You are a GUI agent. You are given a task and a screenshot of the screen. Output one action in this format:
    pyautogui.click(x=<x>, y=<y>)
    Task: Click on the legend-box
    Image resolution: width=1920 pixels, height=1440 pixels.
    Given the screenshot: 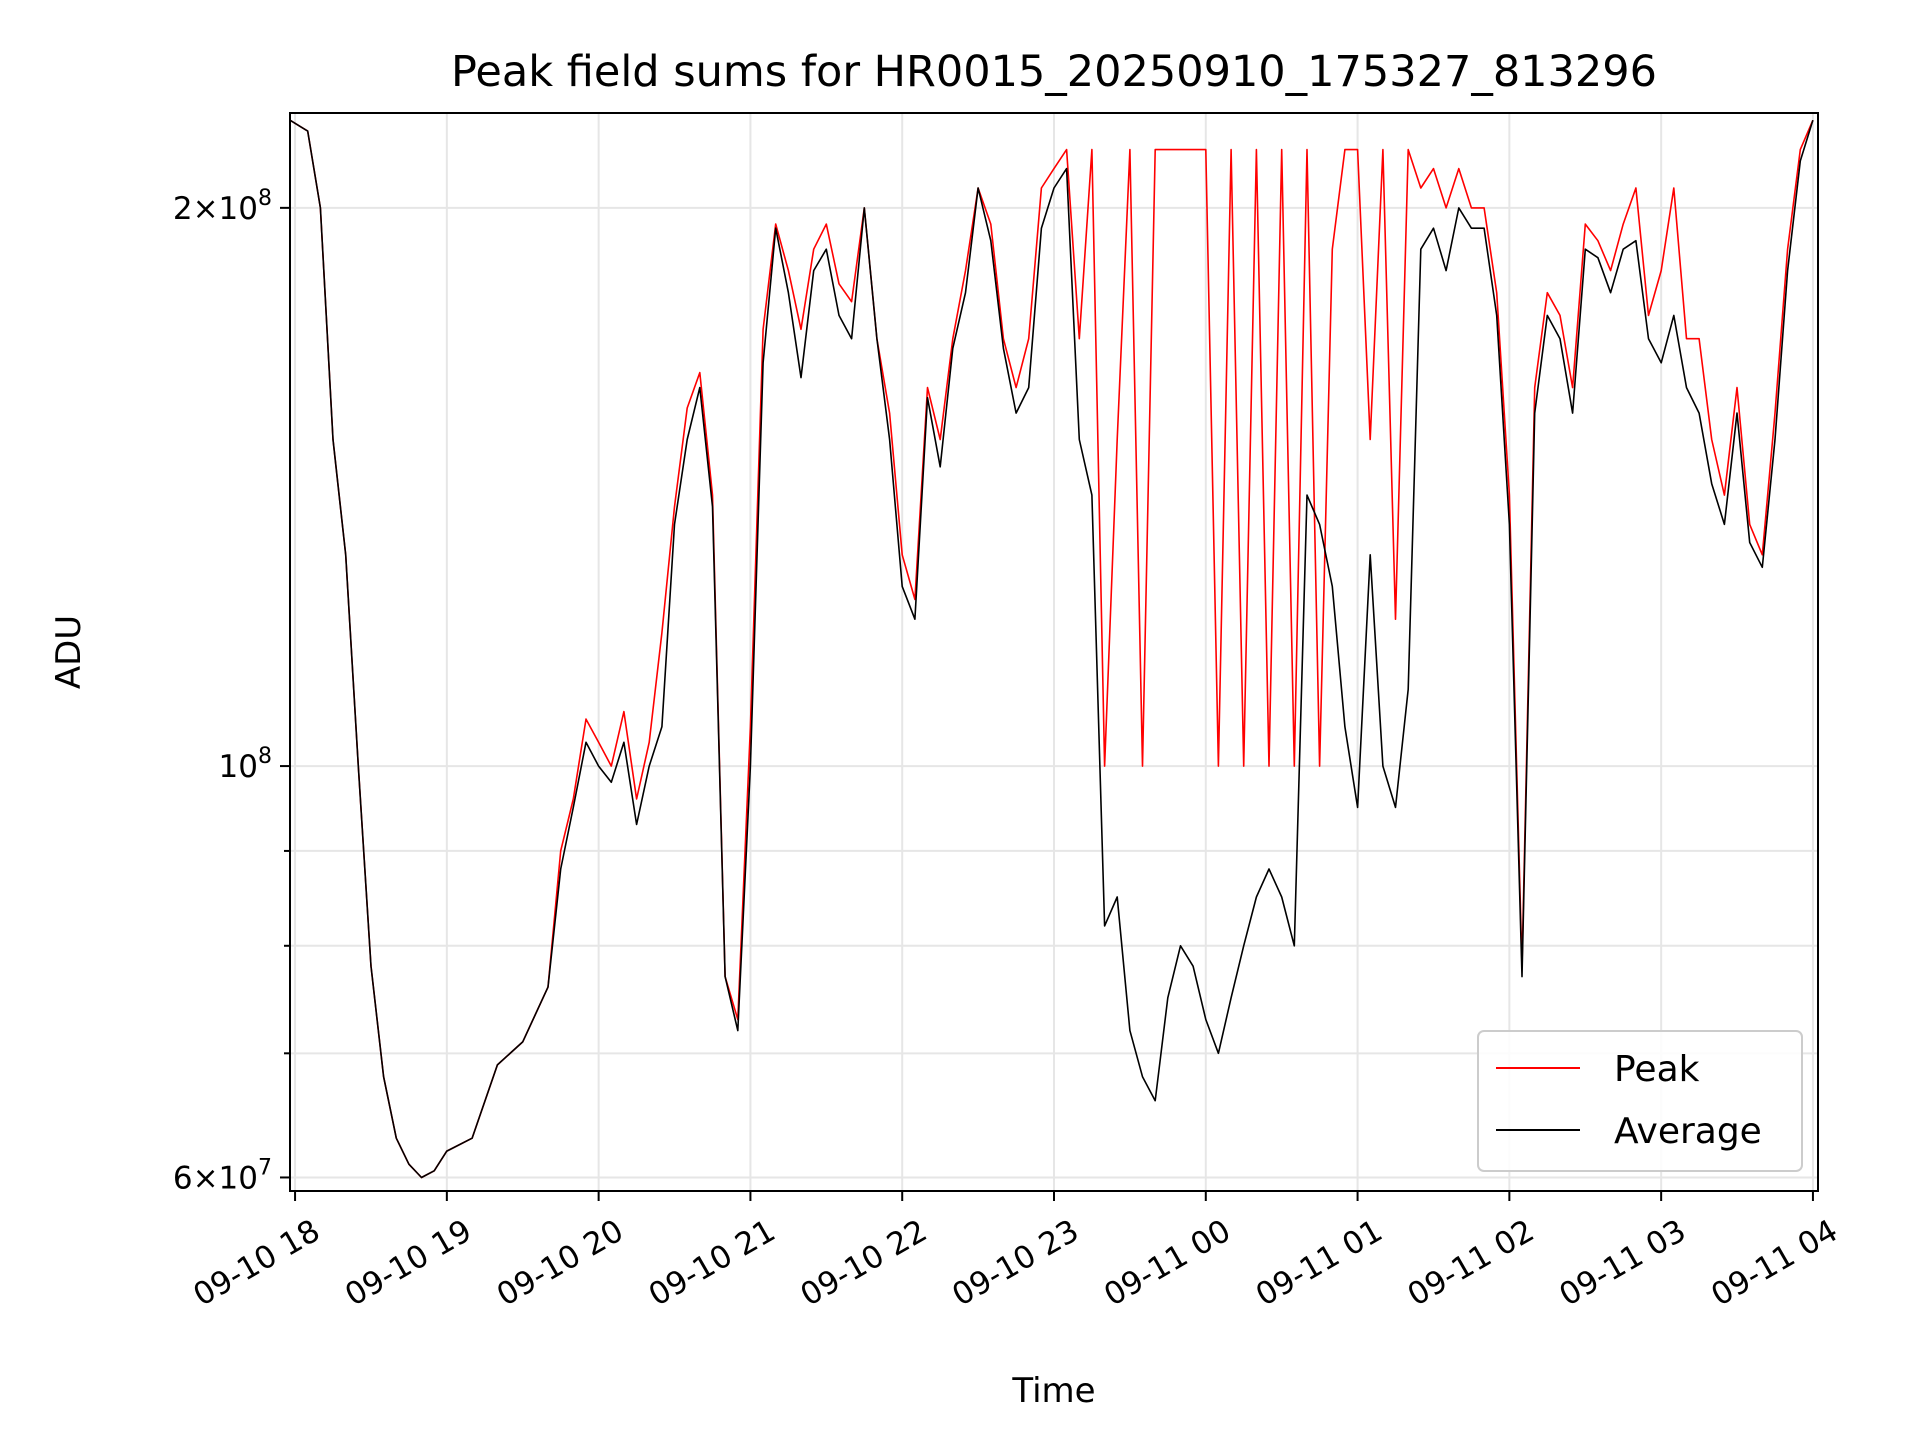 What is the action you would take?
    pyautogui.click(x=1640, y=1101)
    